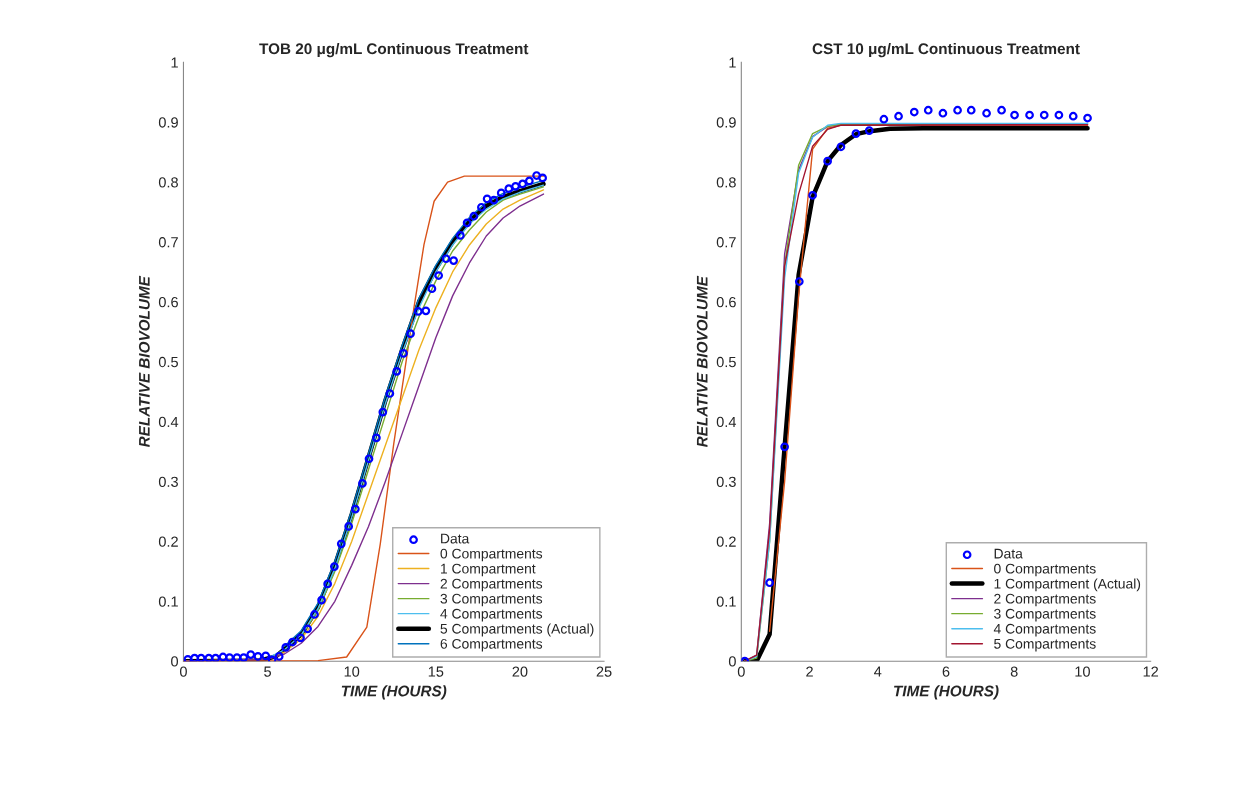 This screenshot has height=789, width=1248. What do you see at coordinates (946, 671) in the screenshot?
I see `x-tick-label: 6` at bounding box center [946, 671].